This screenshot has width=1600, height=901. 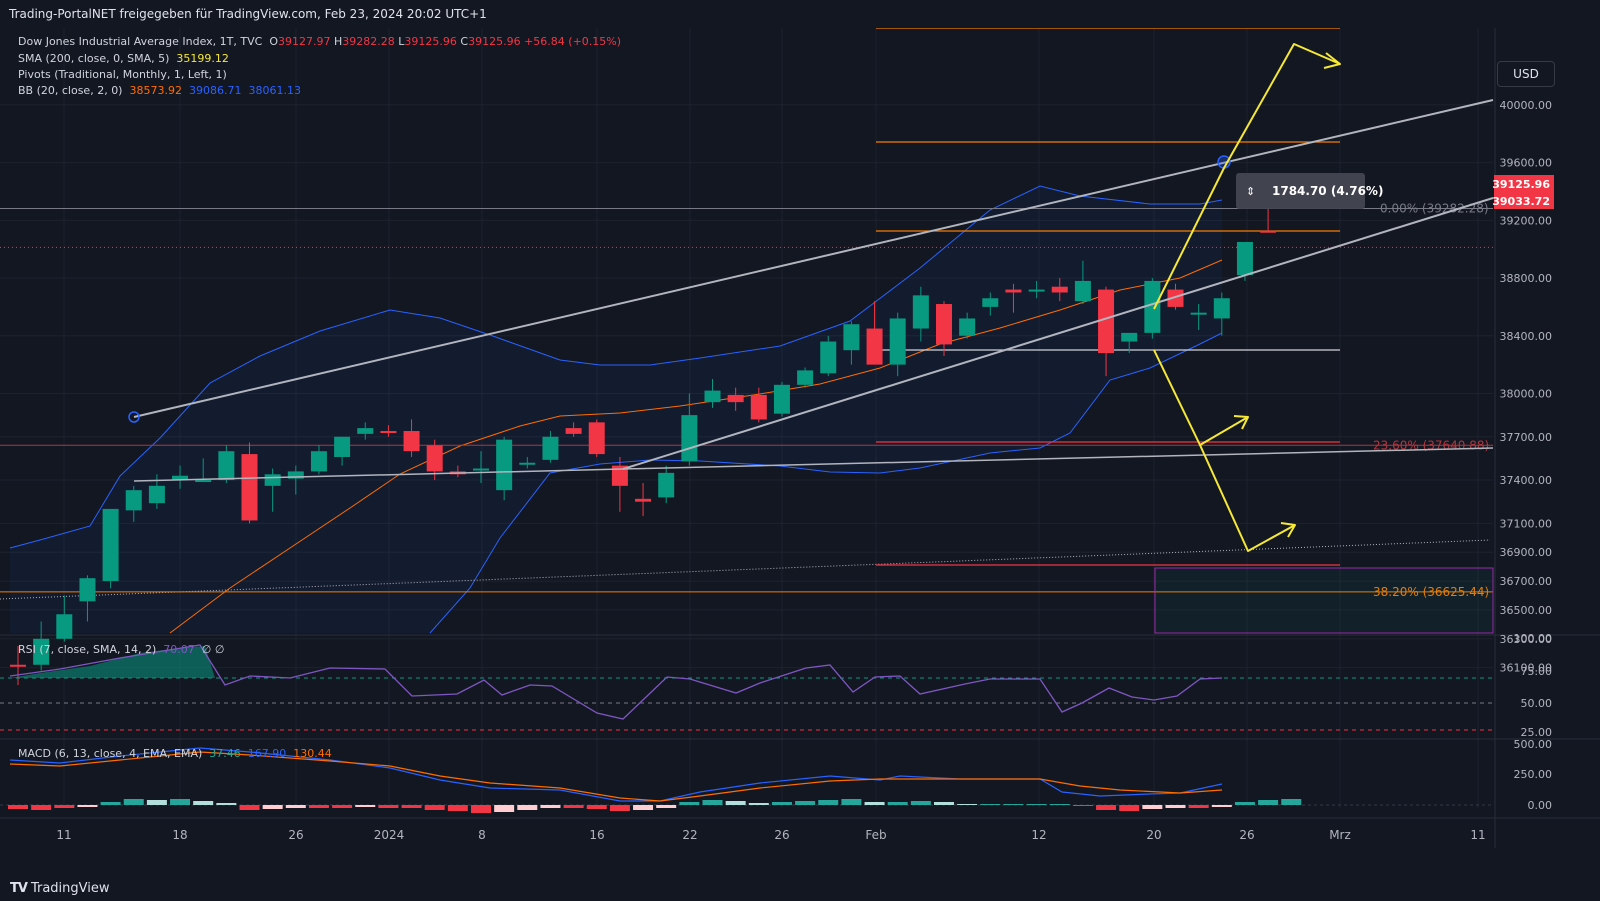 I want to click on measure-icon: ⇕, so click(x=1250, y=191).